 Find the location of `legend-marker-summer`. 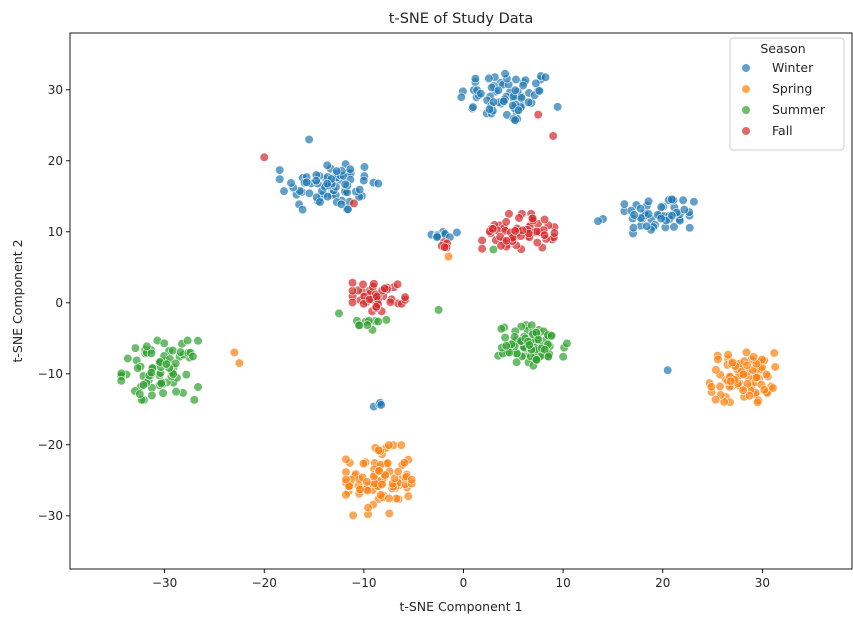

legend-marker-summer is located at coordinates (746, 110).